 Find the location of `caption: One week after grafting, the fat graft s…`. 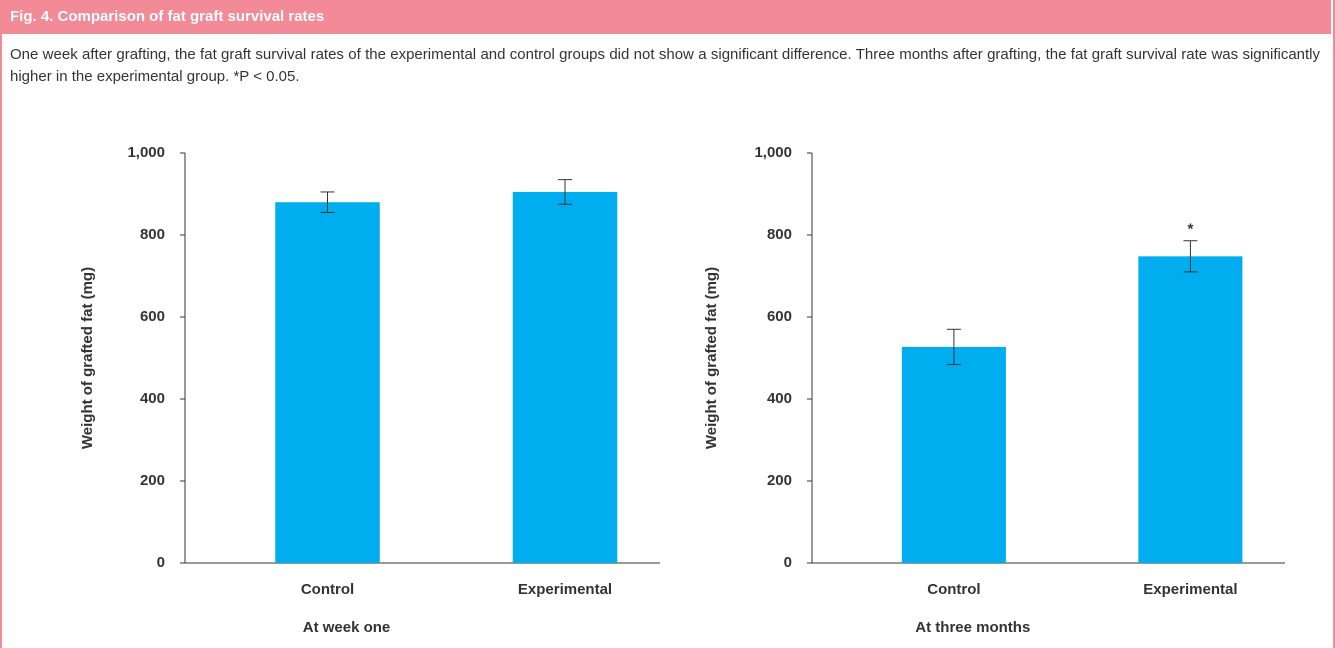

caption: One week after grafting, the fat graft s… is located at coordinates (665, 65).